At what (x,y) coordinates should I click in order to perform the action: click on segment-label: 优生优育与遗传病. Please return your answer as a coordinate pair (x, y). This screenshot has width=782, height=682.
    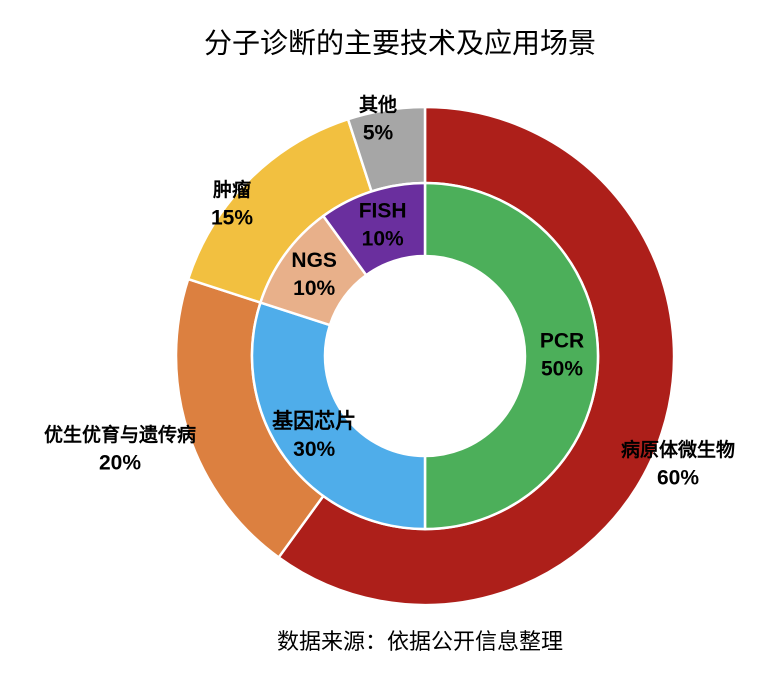
    Looking at the image, I should click on (120, 434).